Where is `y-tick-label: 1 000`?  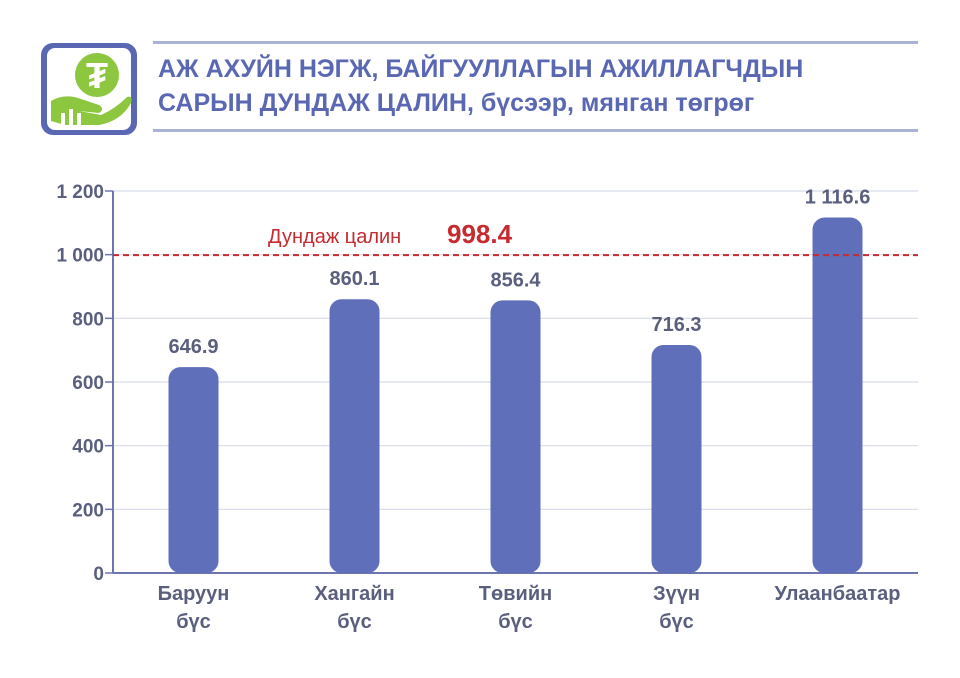
y-tick-label: 1 000 is located at coordinates (80, 256).